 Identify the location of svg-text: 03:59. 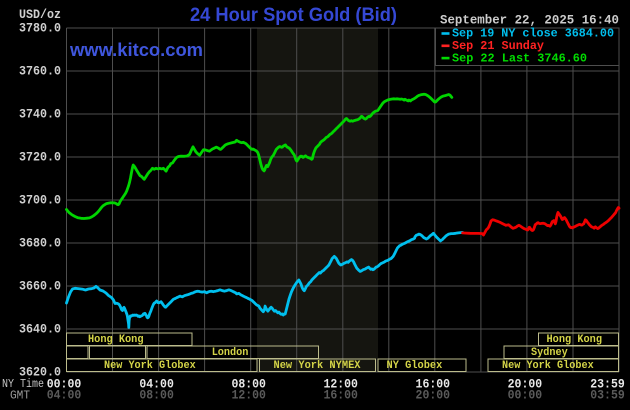
(607, 394).